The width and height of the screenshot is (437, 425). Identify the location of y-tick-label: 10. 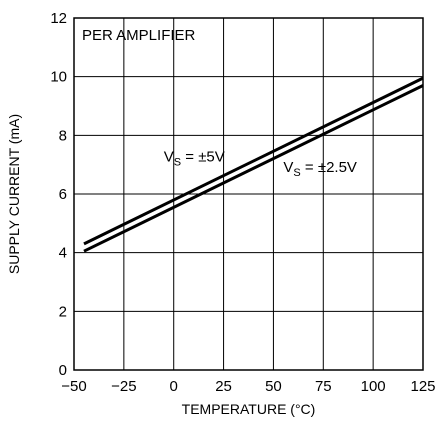
(58, 77).